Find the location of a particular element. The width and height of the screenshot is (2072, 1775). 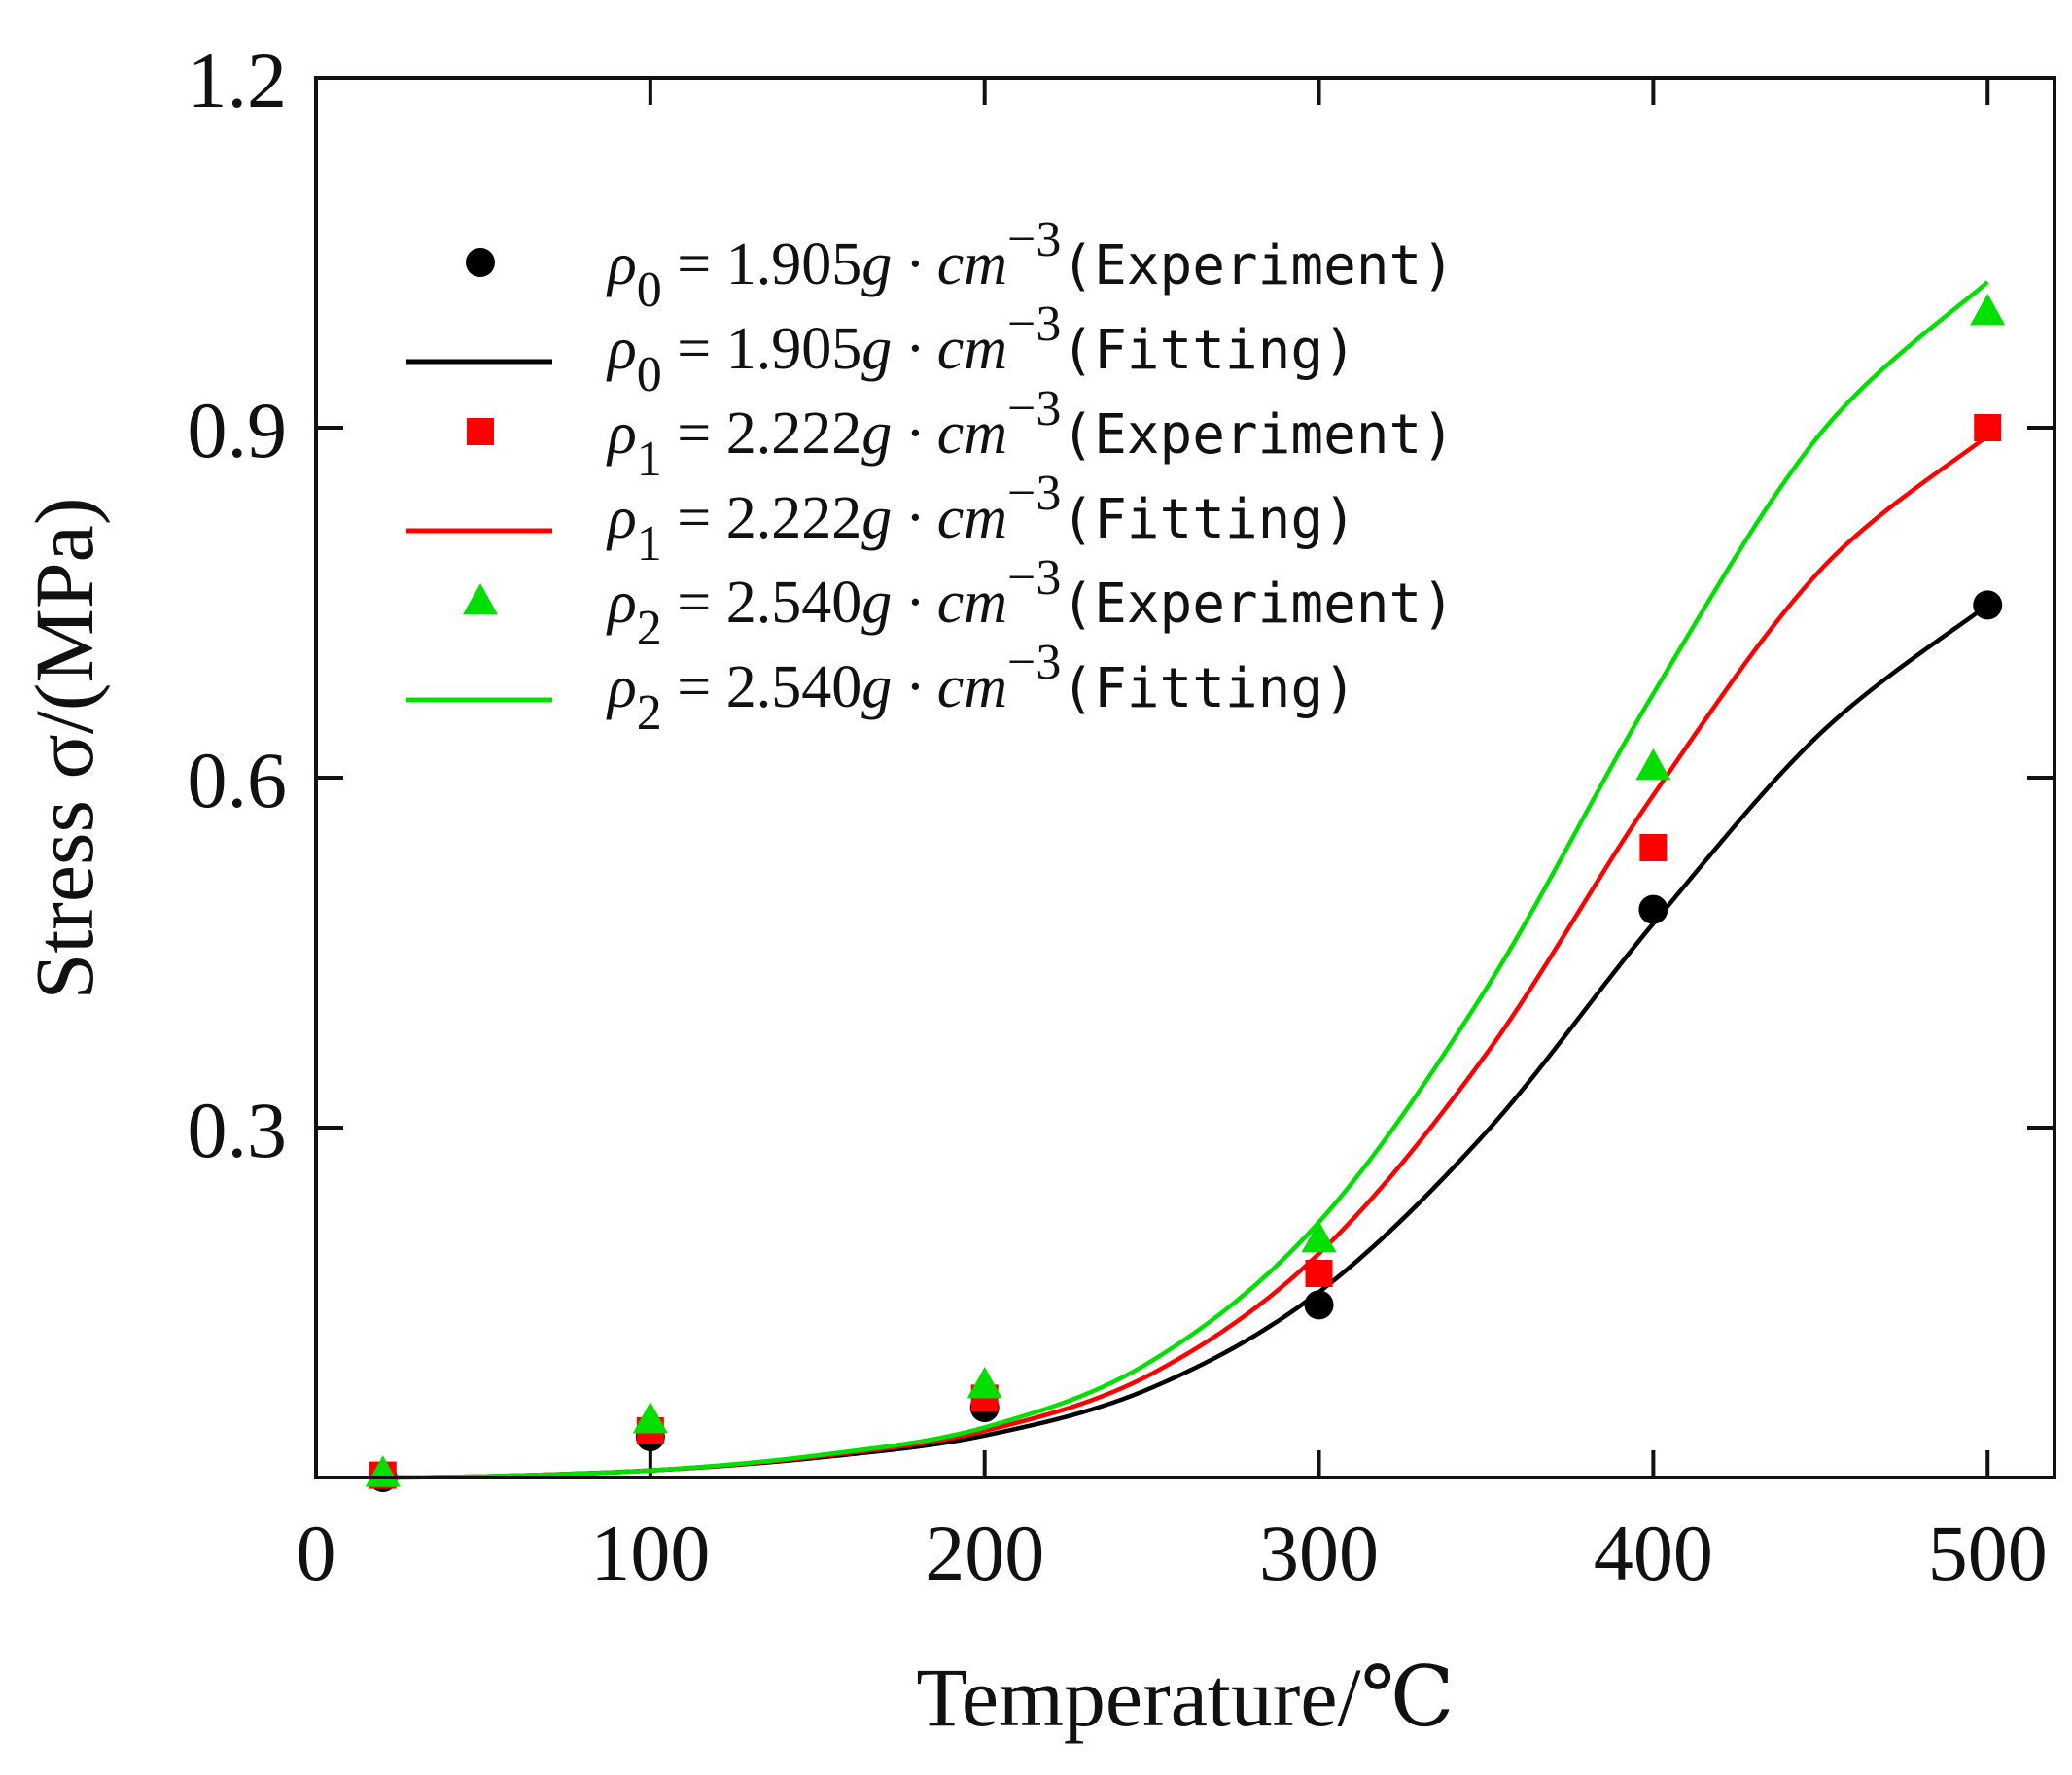

legend-item-rho1-fitting: ρ1 = 2.222g · cm−3(Fitting) is located at coordinates (881, 519).